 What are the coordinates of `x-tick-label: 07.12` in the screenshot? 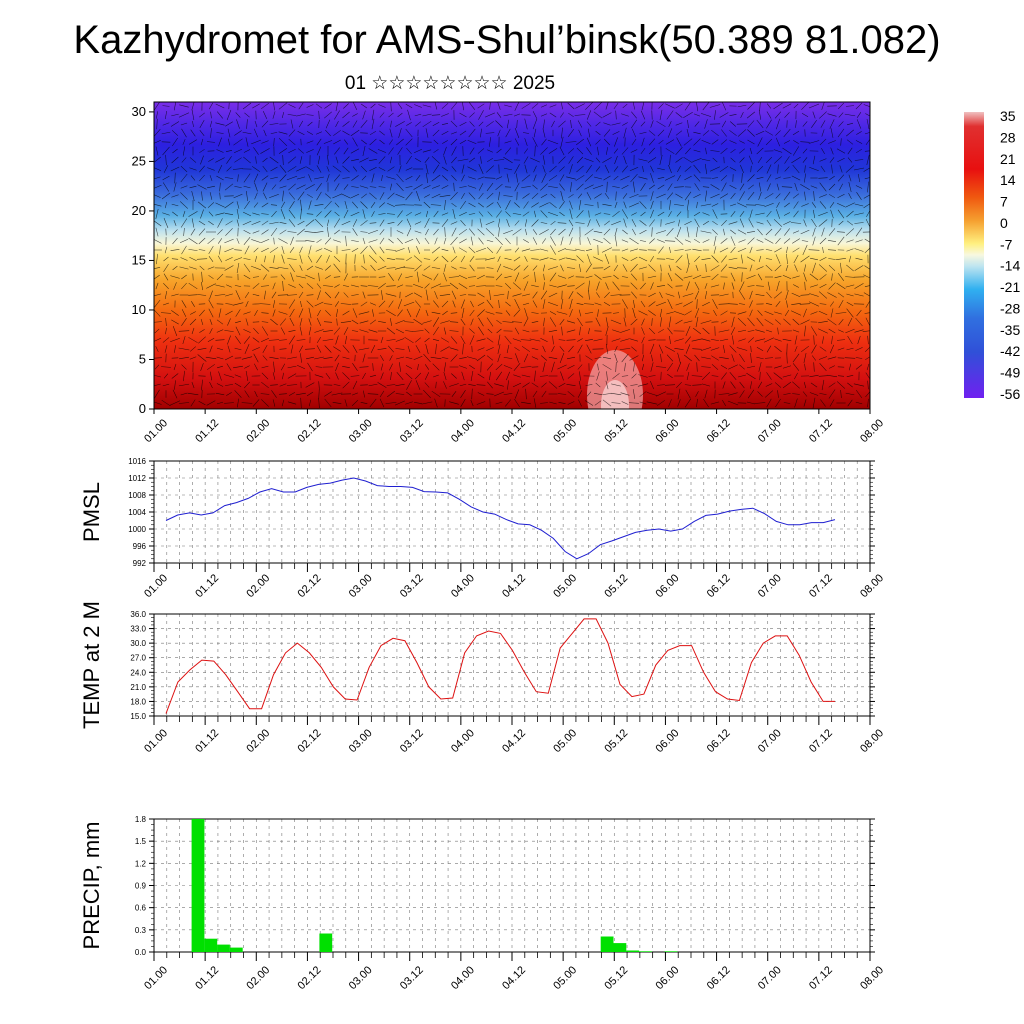 It's located at (821, 978).